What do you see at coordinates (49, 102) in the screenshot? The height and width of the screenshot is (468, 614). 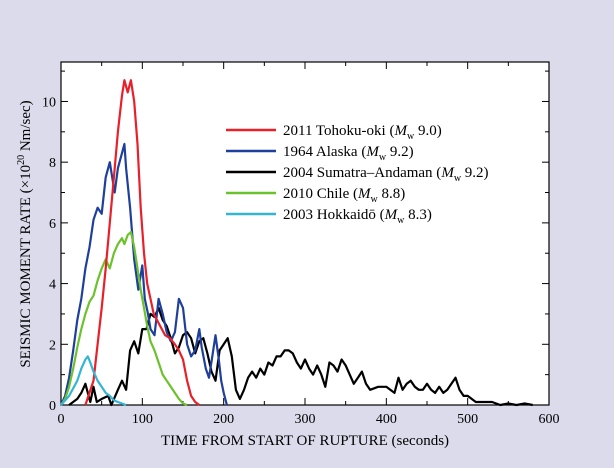 I see `y-tick-label: 10` at bounding box center [49, 102].